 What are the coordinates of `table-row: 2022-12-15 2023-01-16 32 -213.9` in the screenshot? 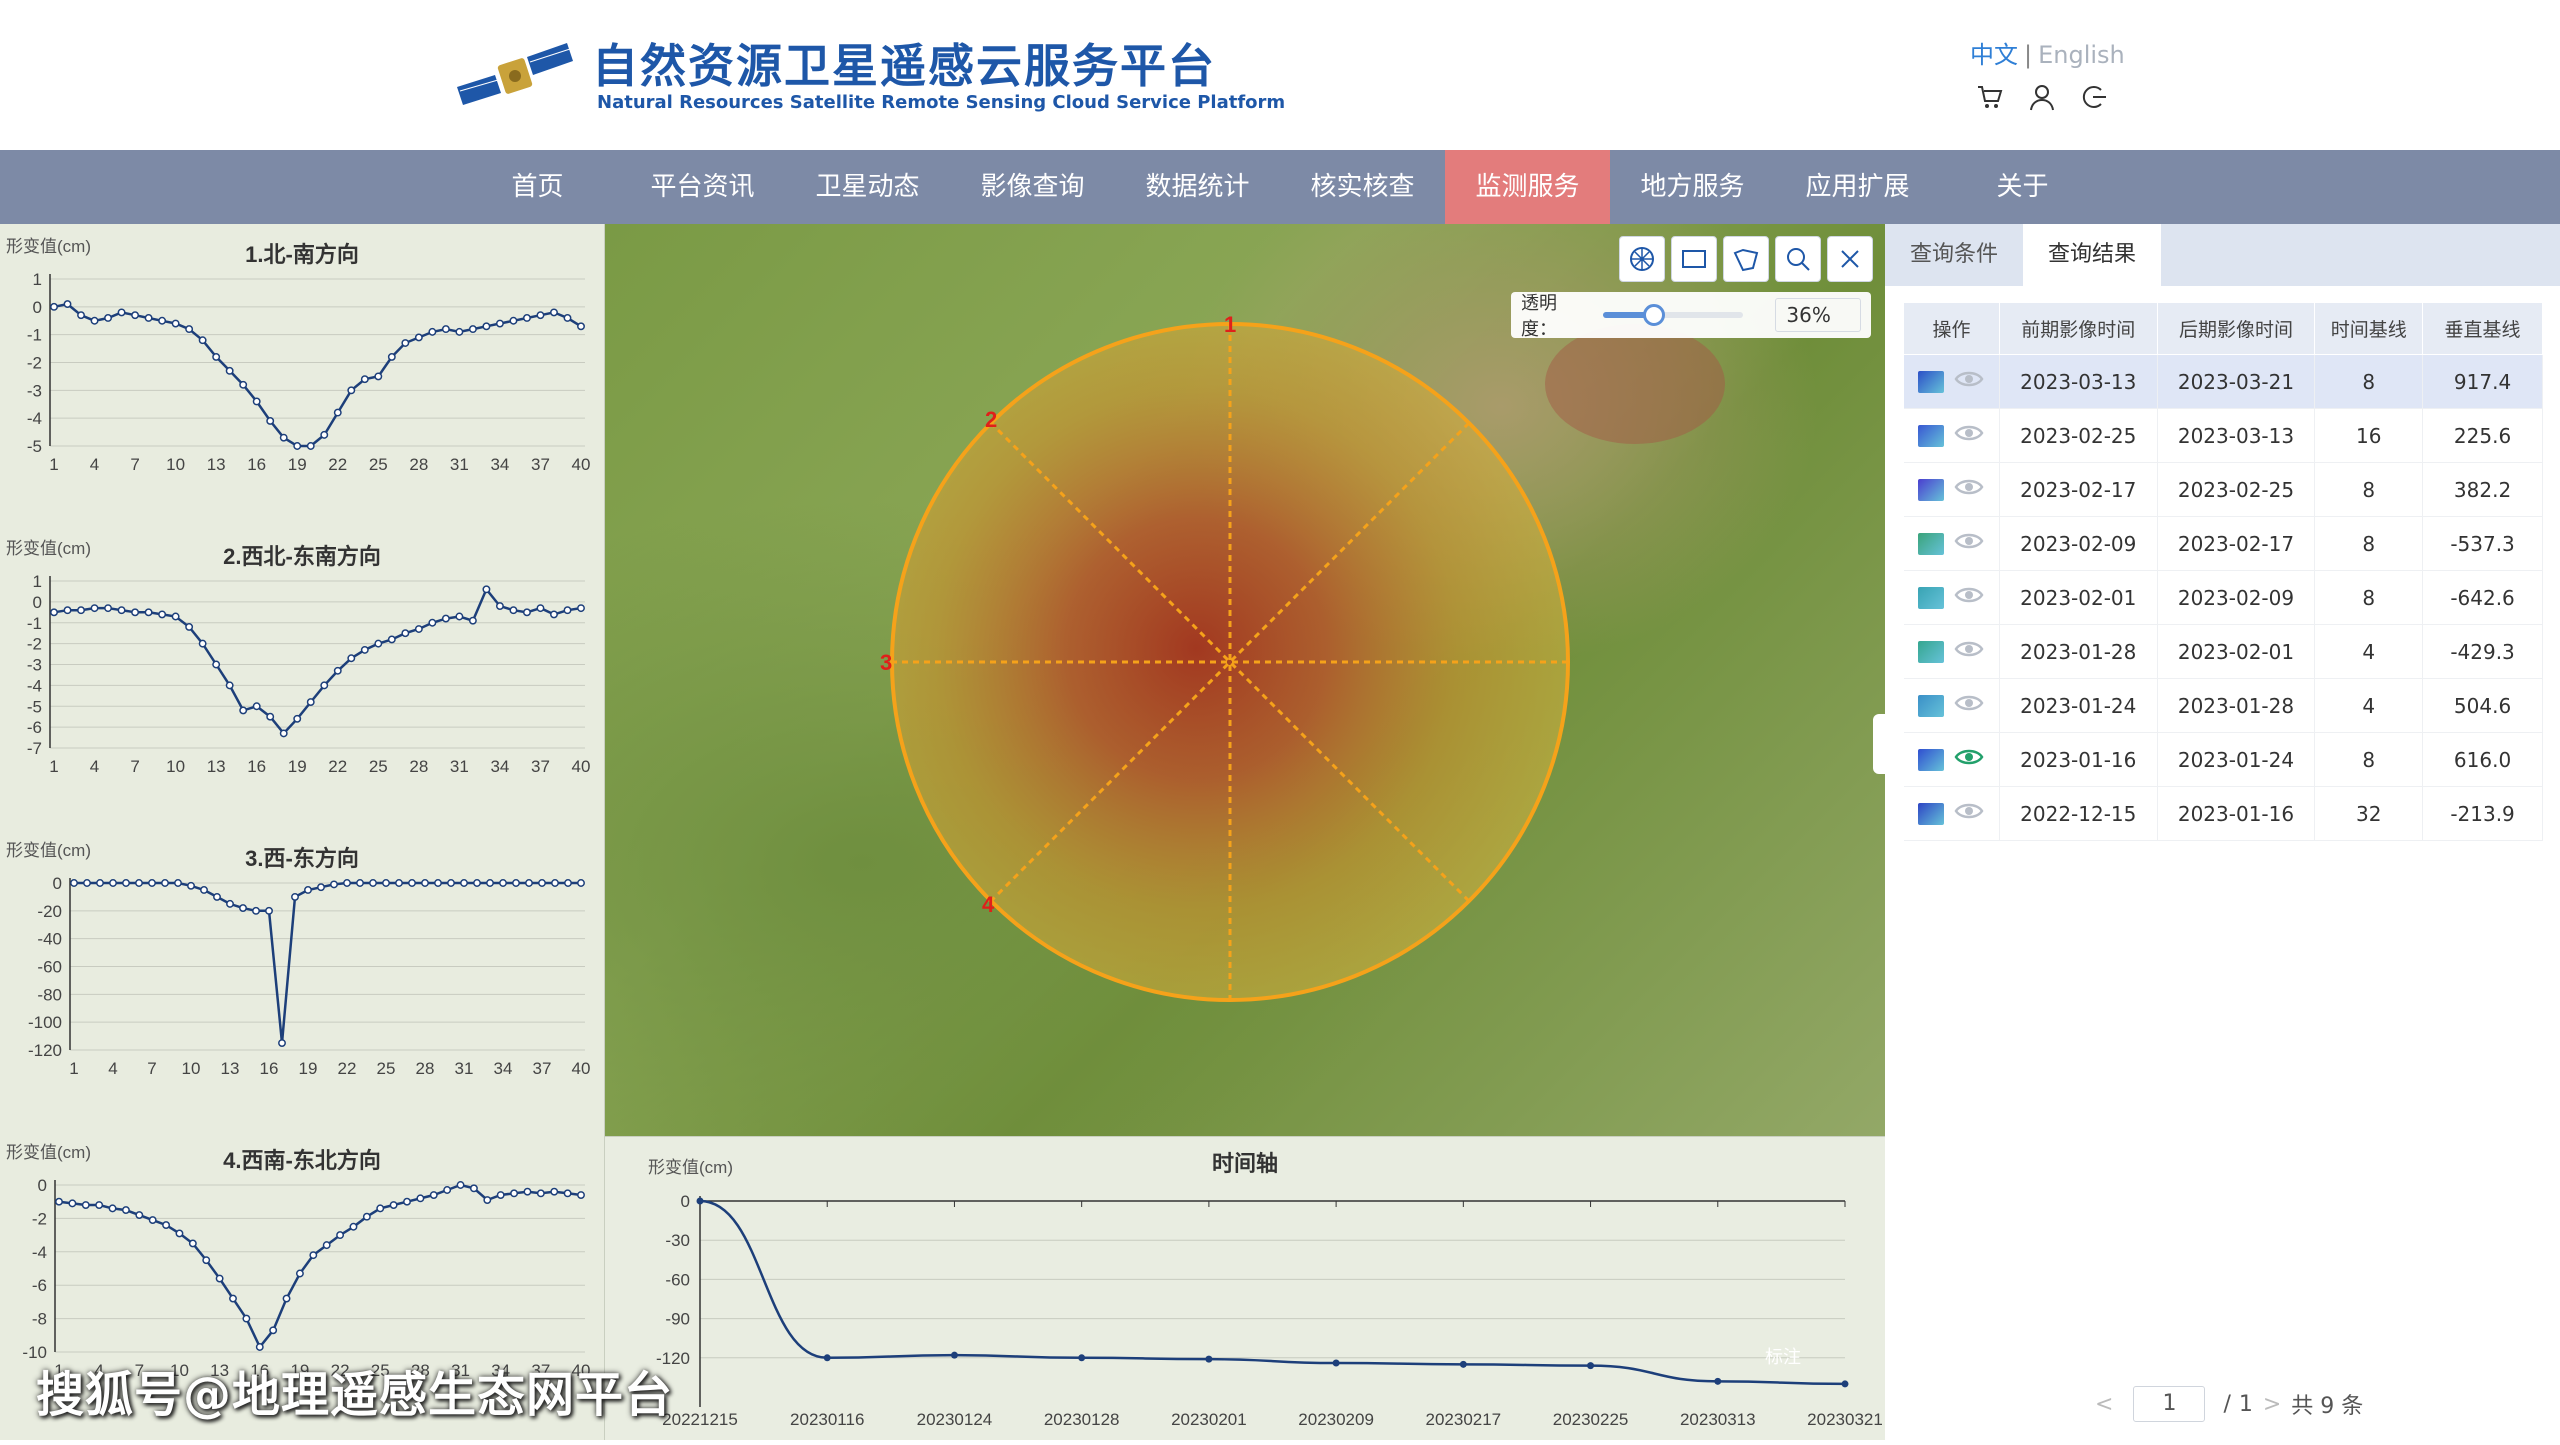 It's located at (2223, 813).